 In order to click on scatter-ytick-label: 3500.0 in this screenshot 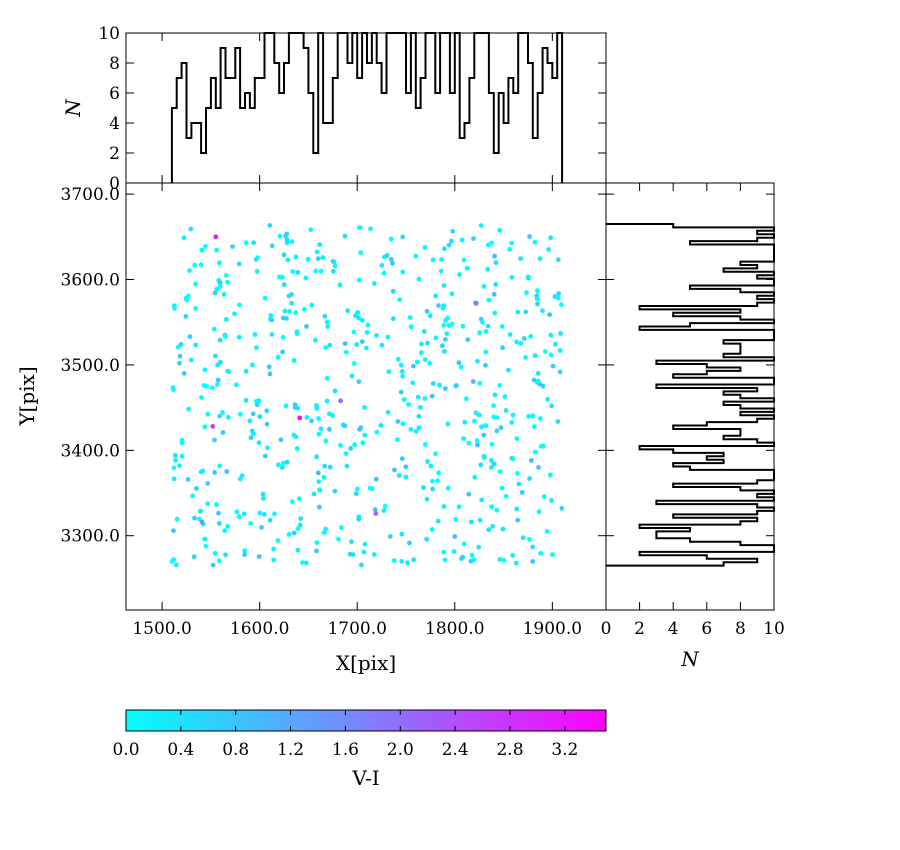, I will do `click(90, 366)`.